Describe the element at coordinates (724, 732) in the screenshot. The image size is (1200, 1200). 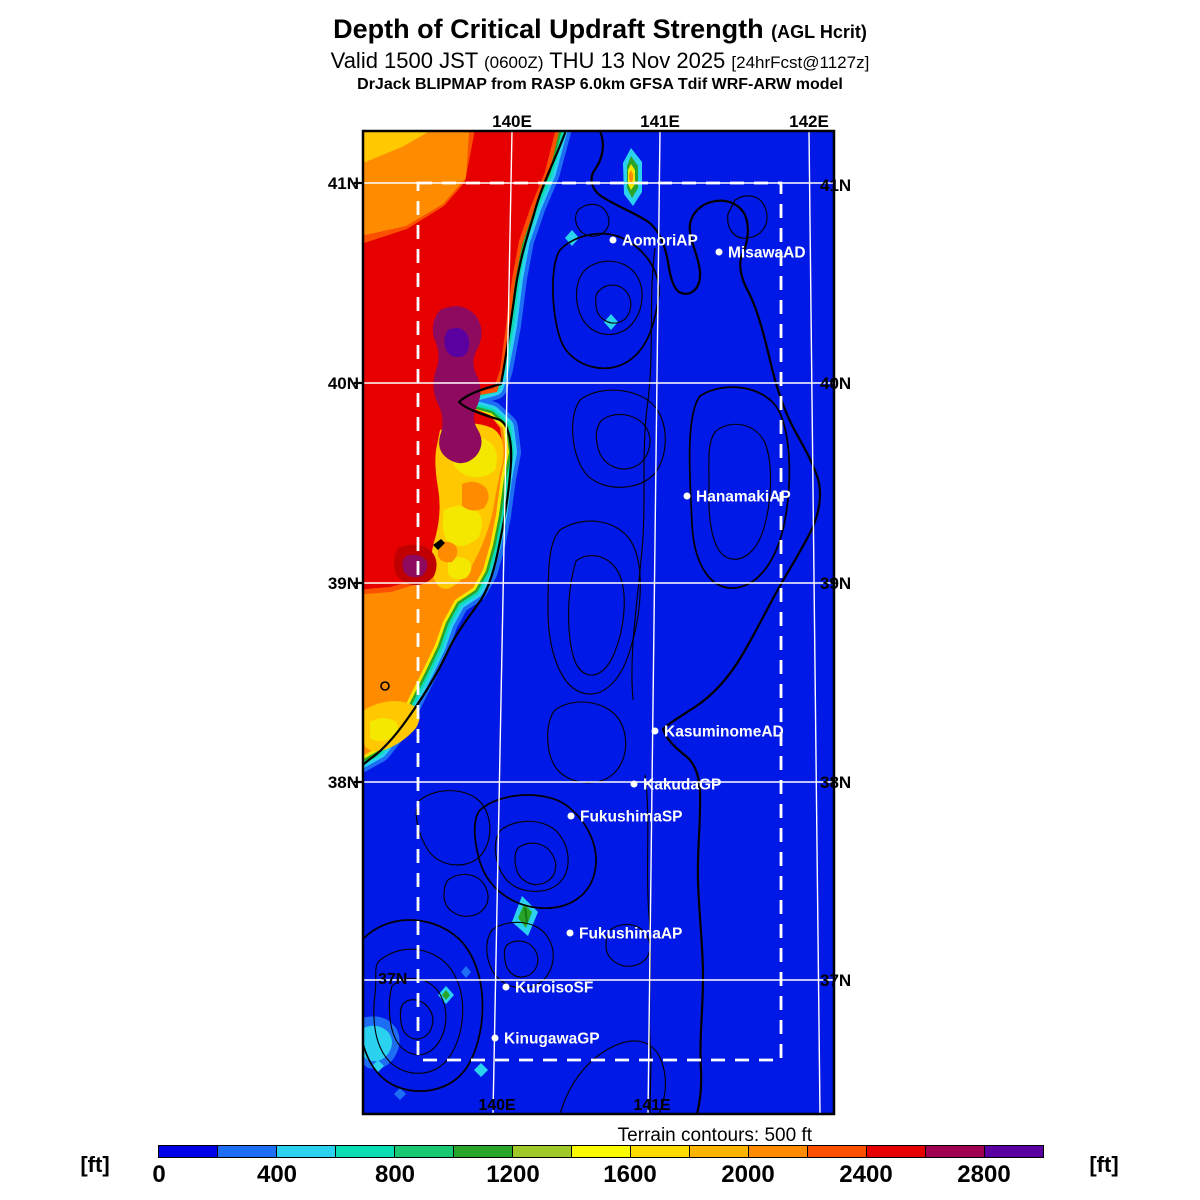
I see `station-label: KasuminomeAD` at that location.